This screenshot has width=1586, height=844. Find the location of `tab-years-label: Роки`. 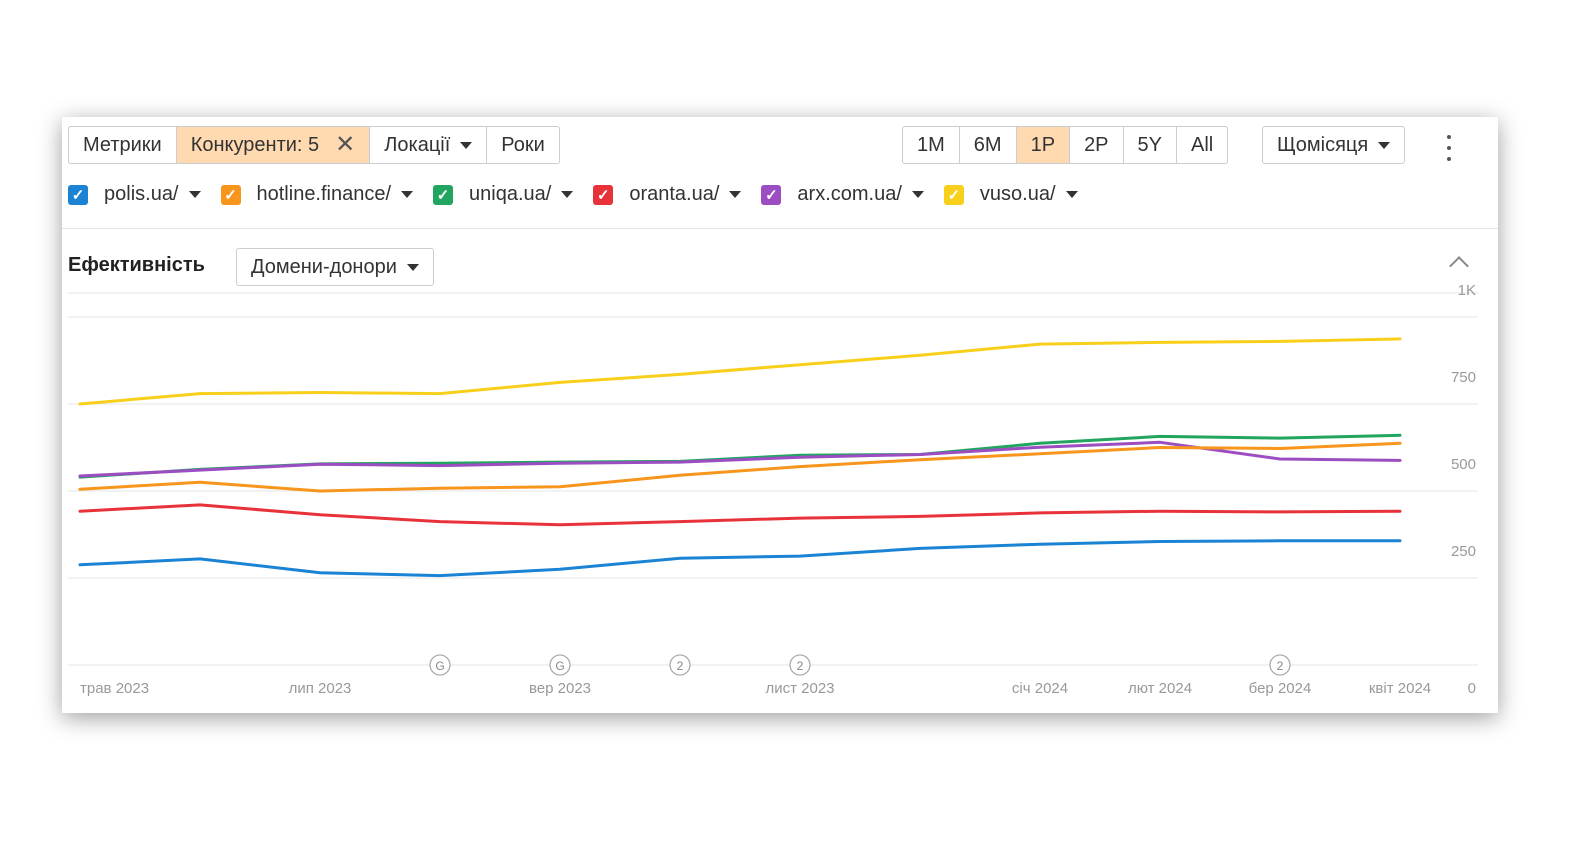

tab-years-label: Роки is located at coordinates (523, 144).